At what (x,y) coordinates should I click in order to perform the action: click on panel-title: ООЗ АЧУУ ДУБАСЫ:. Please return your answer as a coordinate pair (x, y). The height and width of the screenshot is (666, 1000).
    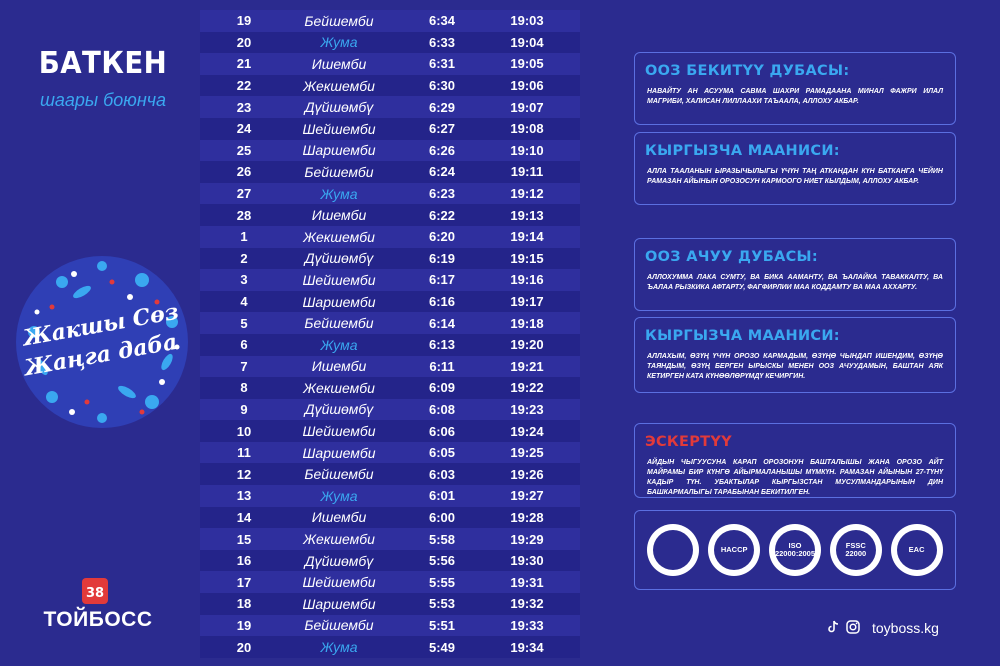
    Looking at the image, I should click on (731, 257).